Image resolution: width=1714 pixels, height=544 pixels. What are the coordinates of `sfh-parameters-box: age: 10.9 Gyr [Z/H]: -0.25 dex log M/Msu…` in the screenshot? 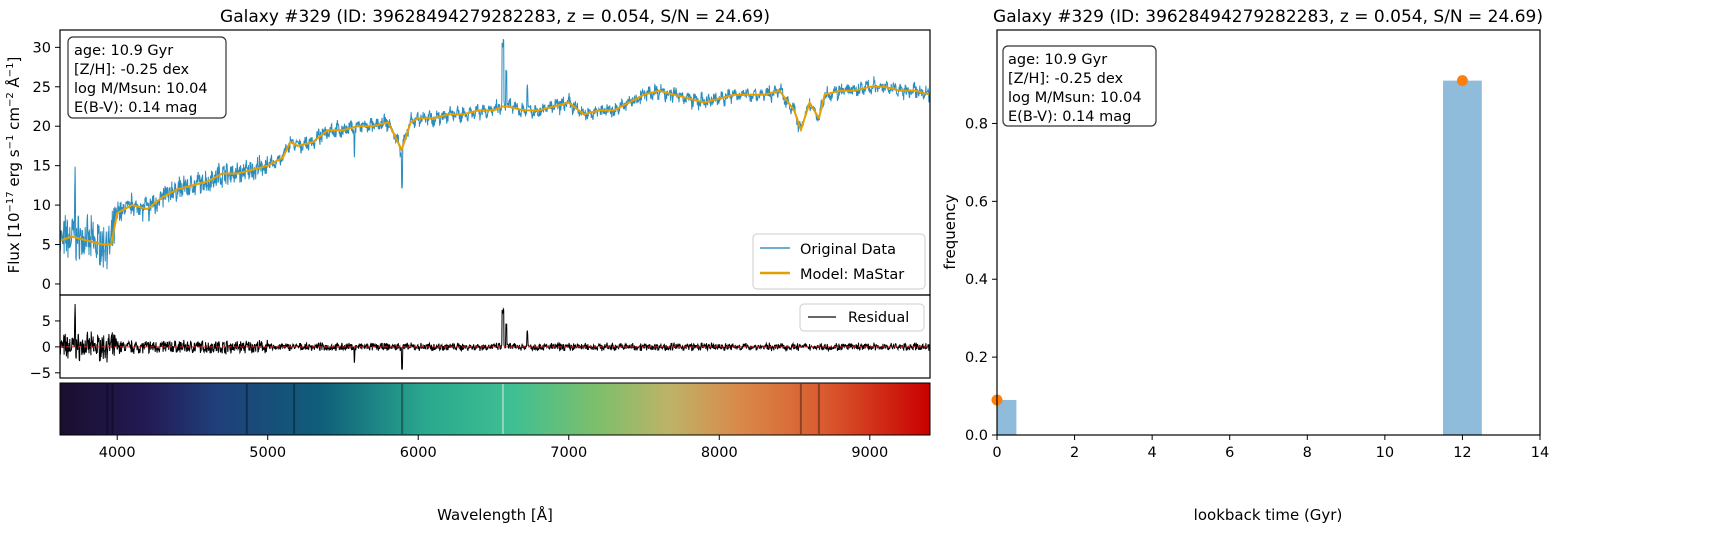 It's located at (1079, 86).